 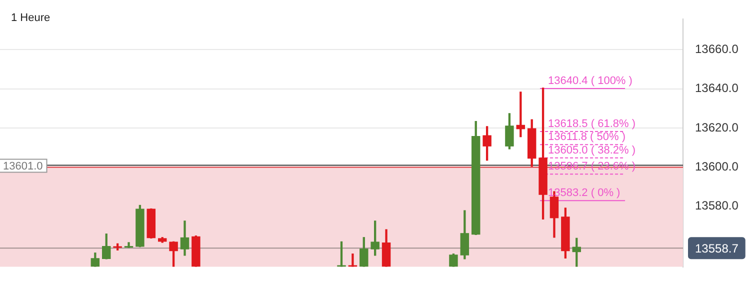 What do you see at coordinates (592, 166) in the screenshot?
I see `ref-line-label: 13596.7 ( 23.6% )` at bounding box center [592, 166].